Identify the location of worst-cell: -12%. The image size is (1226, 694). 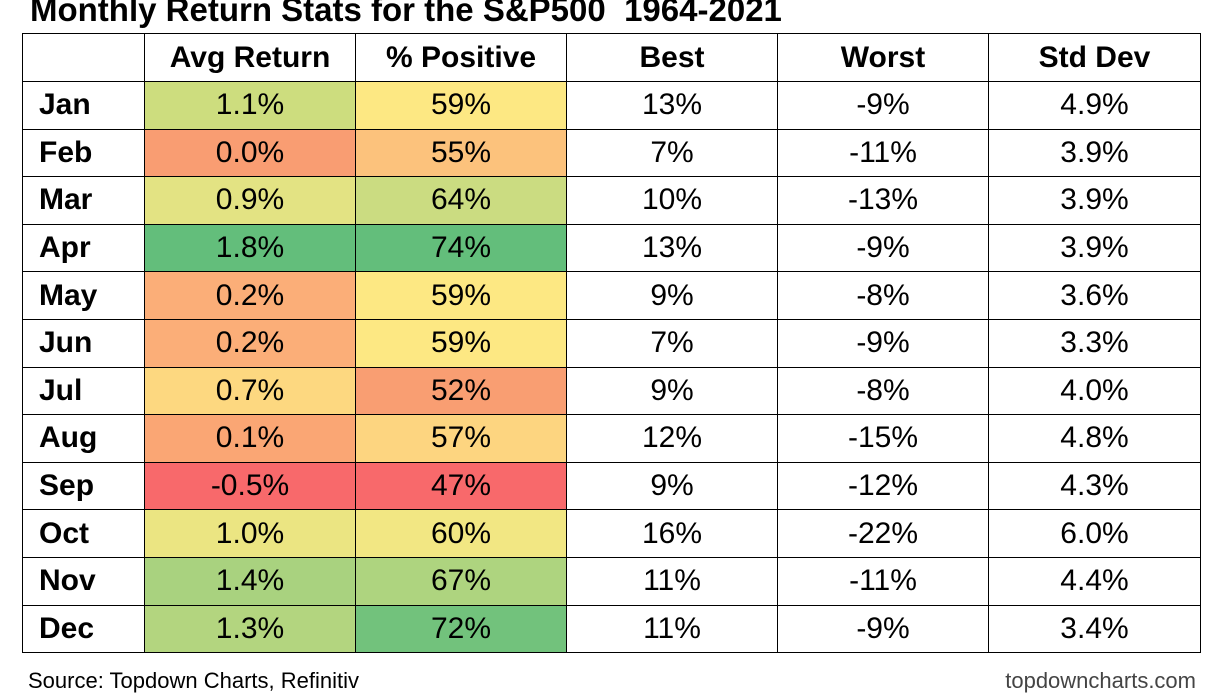
(883, 486).